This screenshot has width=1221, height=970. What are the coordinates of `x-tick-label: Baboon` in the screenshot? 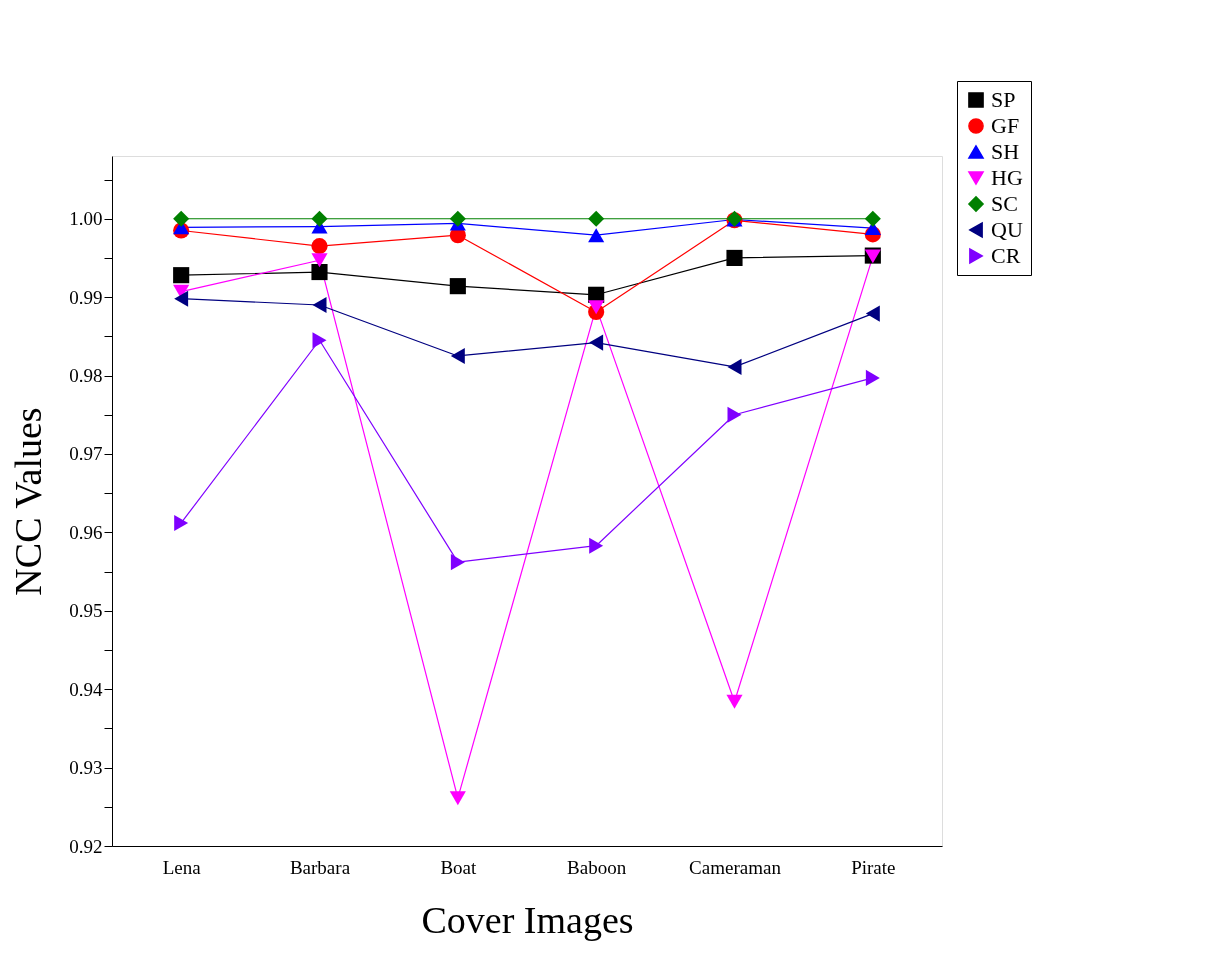 It's located at (597, 867).